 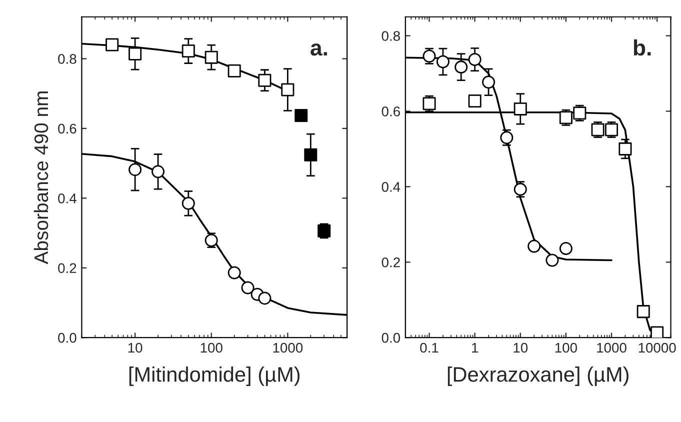 What do you see at coordinates (657, 347) in the screenshot?
I see `x-tick-label: 10000` at bounding box center [657, 347].